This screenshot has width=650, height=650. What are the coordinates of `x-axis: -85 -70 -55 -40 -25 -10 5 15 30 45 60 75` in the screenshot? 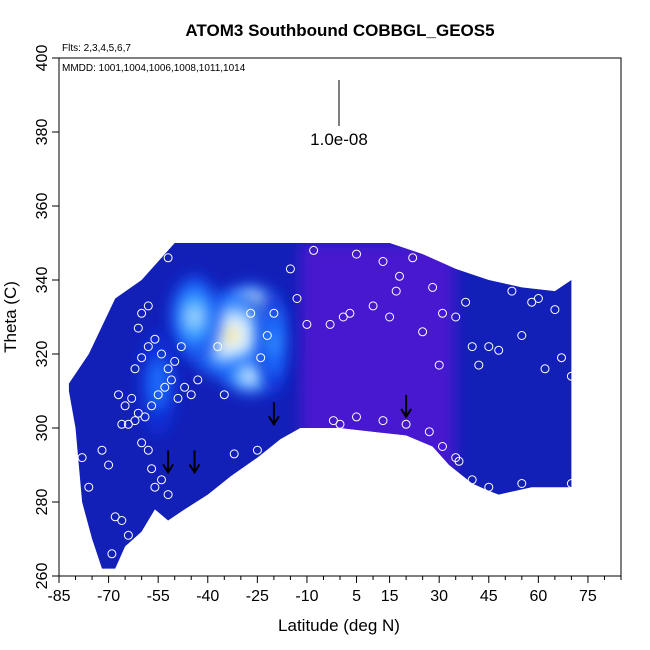 It's located at (334, 590).